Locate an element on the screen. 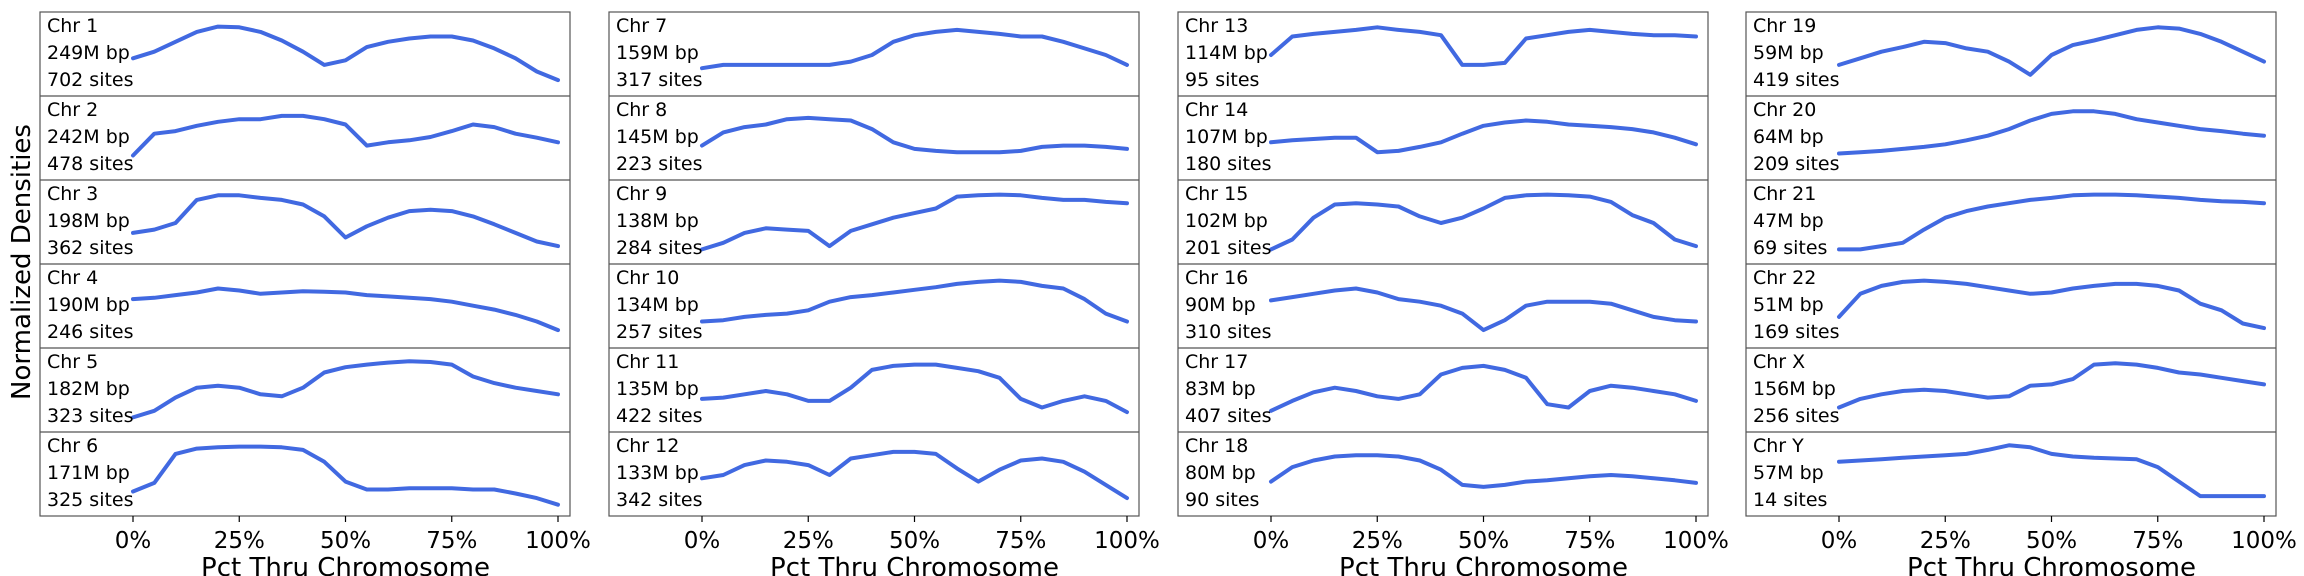 This screenshot has height=576, width=2304. chromosome-name: Chr X is located at coordinates (1779, 362).